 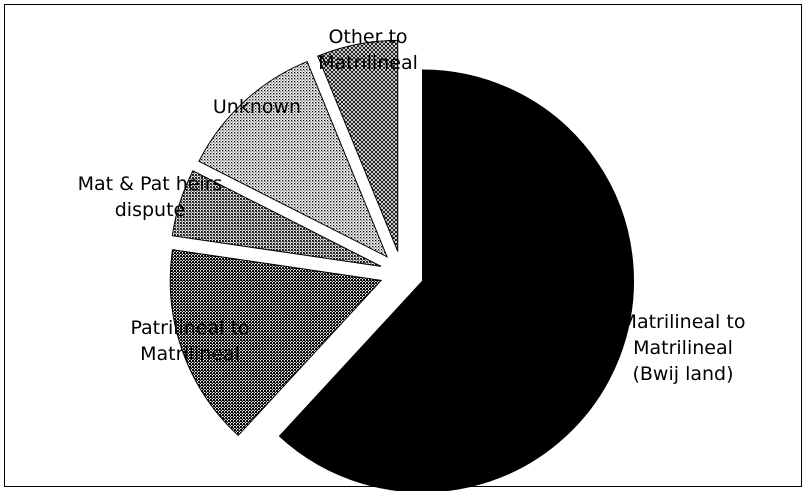 I want to click on slice-label: Other to Matrilineal, so click(x=368, y=50).